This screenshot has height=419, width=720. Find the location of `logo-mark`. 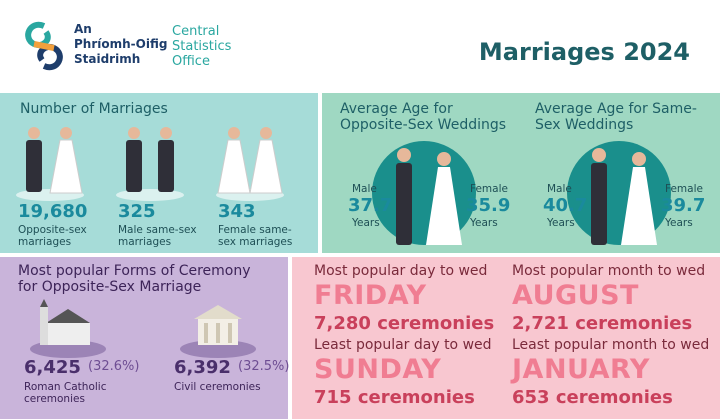

logo-mark is located at coordinates (44, 46).